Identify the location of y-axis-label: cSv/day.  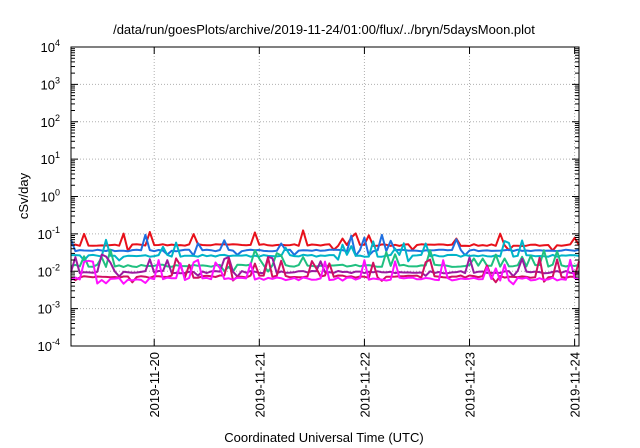
(23, 195).